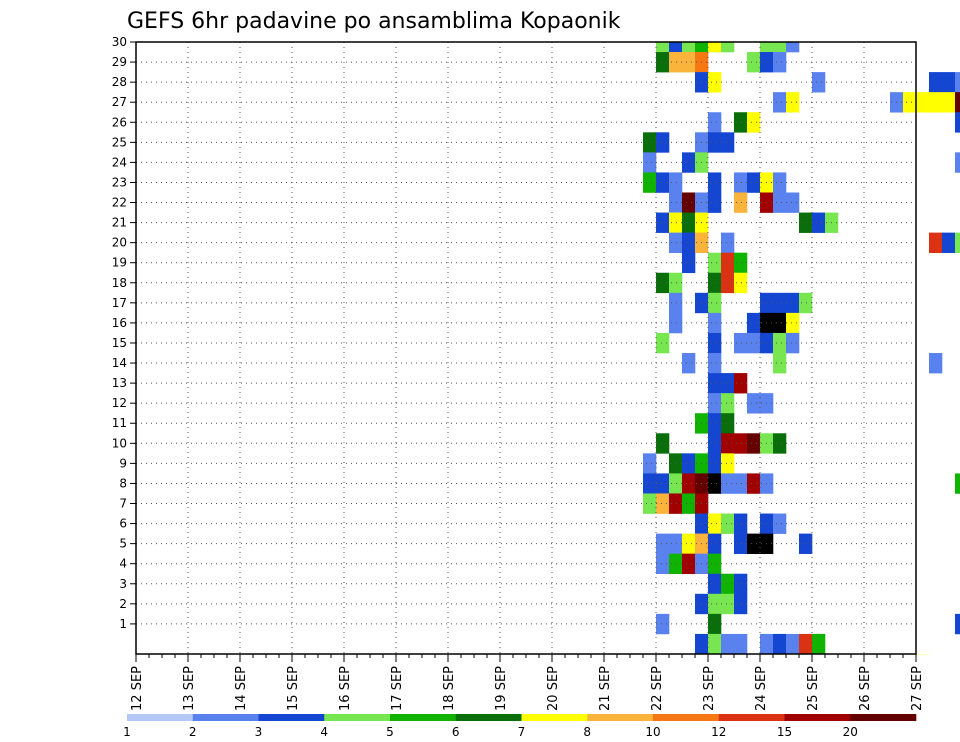  Describe the element at coordinates (123, 483) in the screenshot. I see `y-tick-label: 8` at that location.